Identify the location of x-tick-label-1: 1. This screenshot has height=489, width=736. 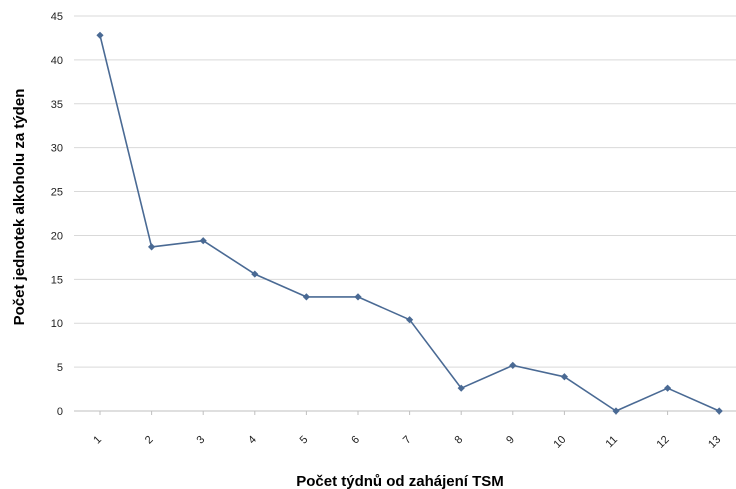
(97, 440).